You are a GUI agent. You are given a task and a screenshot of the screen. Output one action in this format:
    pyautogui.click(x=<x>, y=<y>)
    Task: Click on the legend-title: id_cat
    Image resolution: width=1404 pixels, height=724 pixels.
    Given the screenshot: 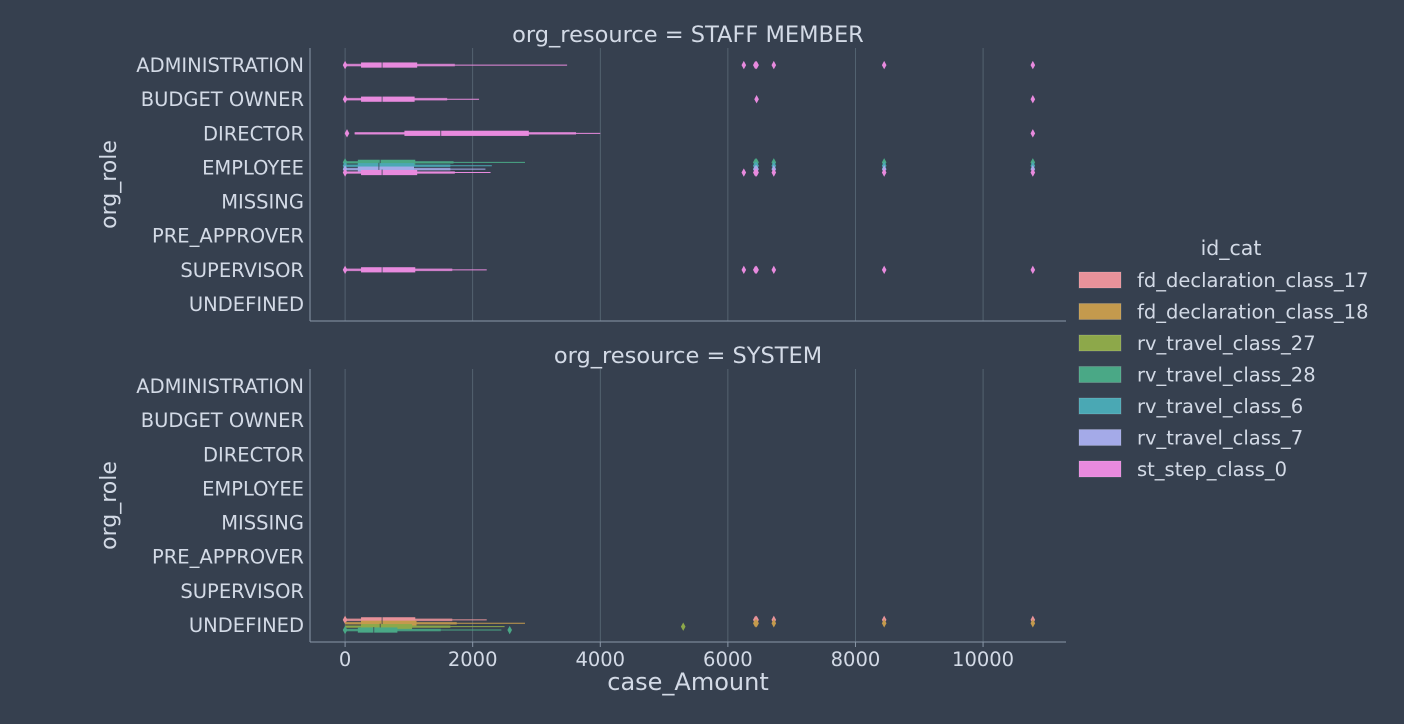 What is the action you would take?
    pyautogui.click(x=1231, y=248)
    